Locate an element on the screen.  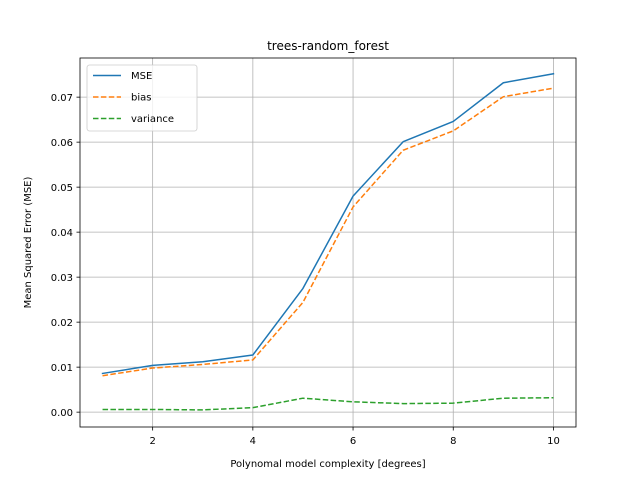
y-tick-label: 0.00 is located at coordinates (62, 413).